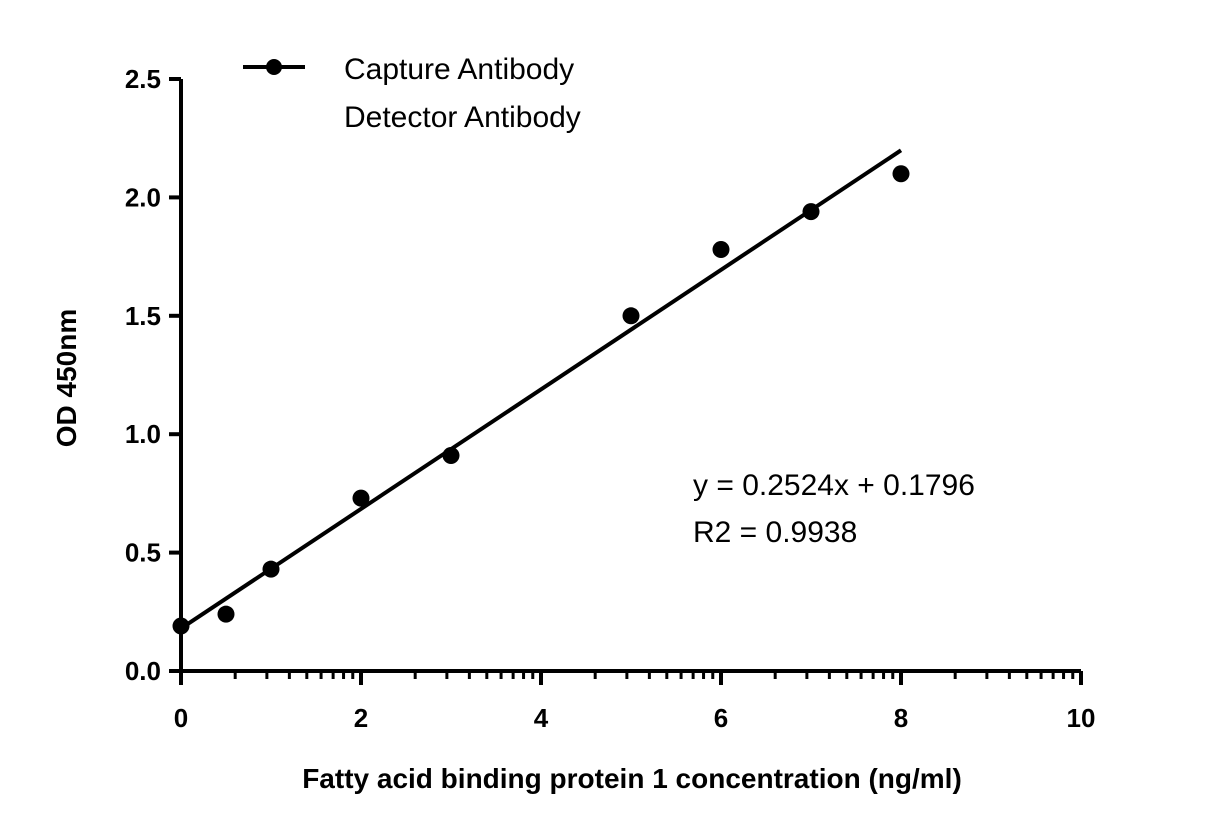  What do you see at coordinates (541, 718) in the screenshot?
I see `x-tick-label: 4` at bounding box center [541, 718].